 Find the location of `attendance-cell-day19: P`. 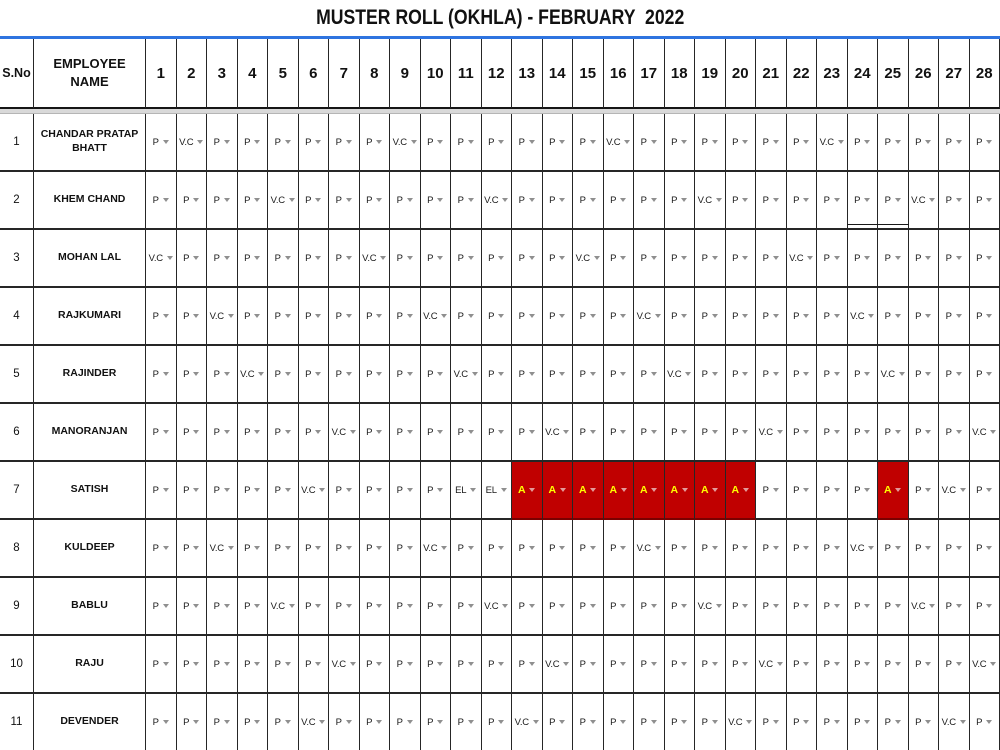

attendance-cell-day19: P is located at coordinates (710, 722).